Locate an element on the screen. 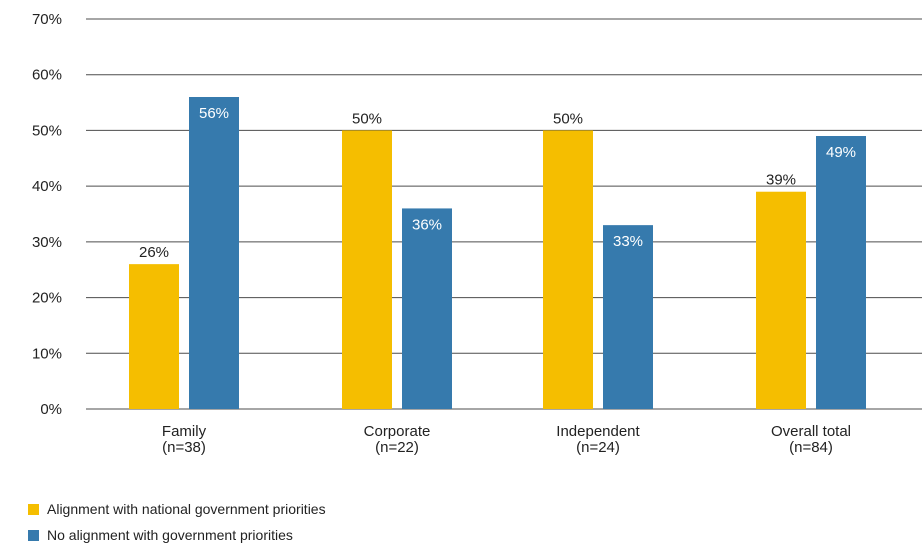  data-label-independent-series-0: 50% is located at coordinates (568, 118).